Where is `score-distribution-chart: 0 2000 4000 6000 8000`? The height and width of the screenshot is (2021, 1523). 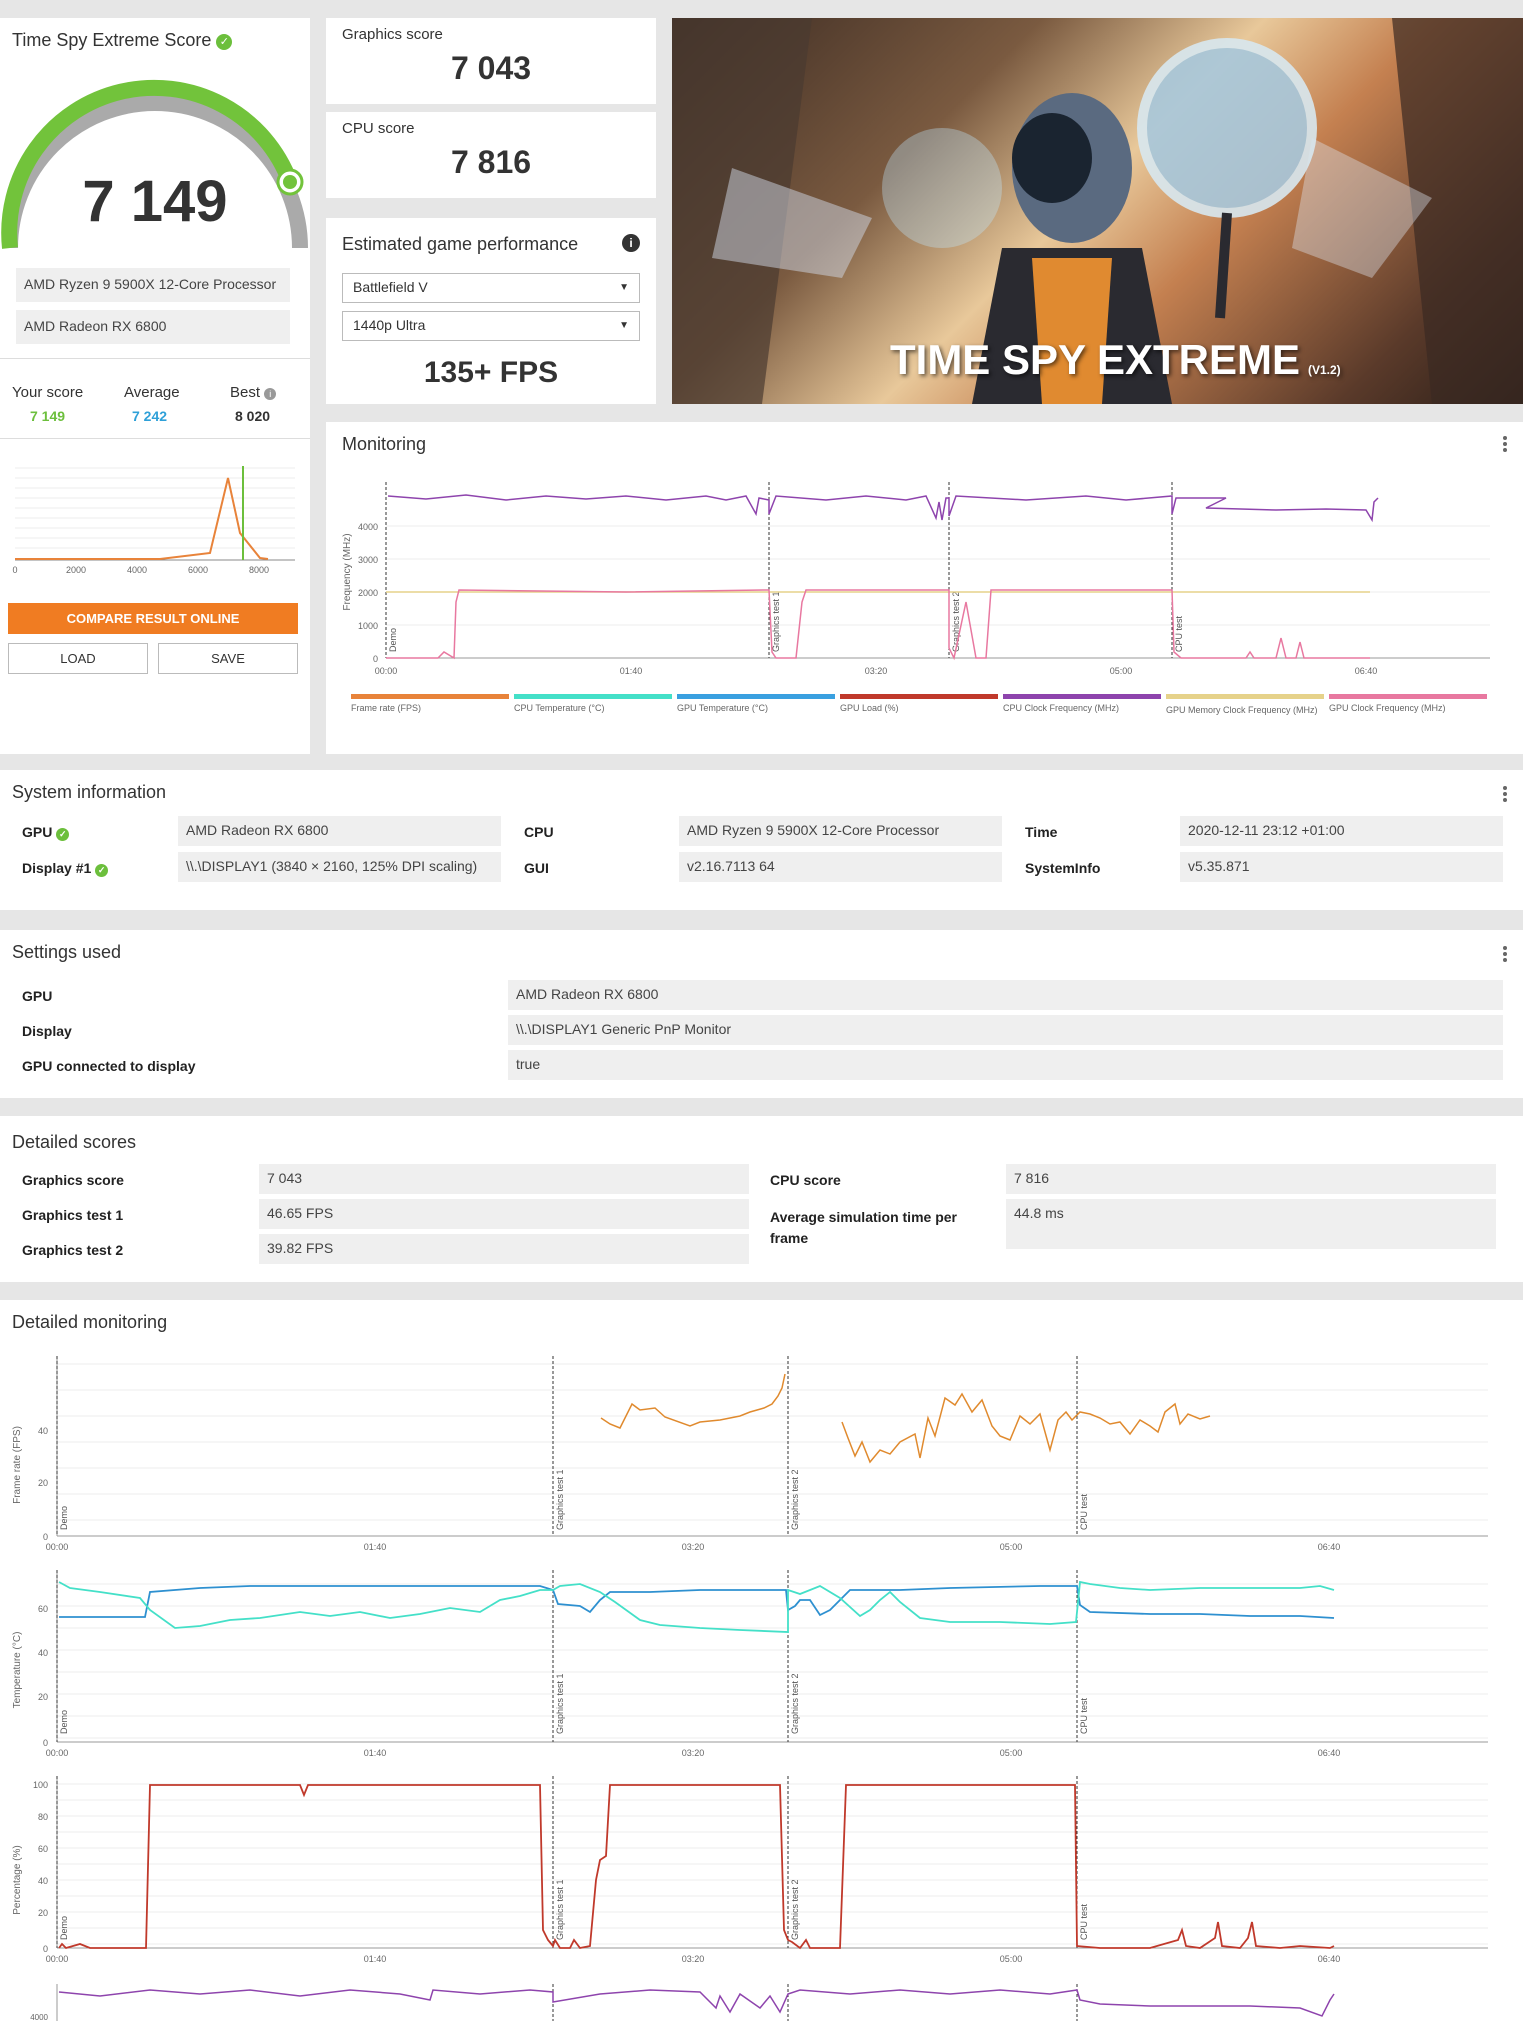
score-distribution-chart: 0 2000 4000 6000 8000 is located at coordinates (153, 520).